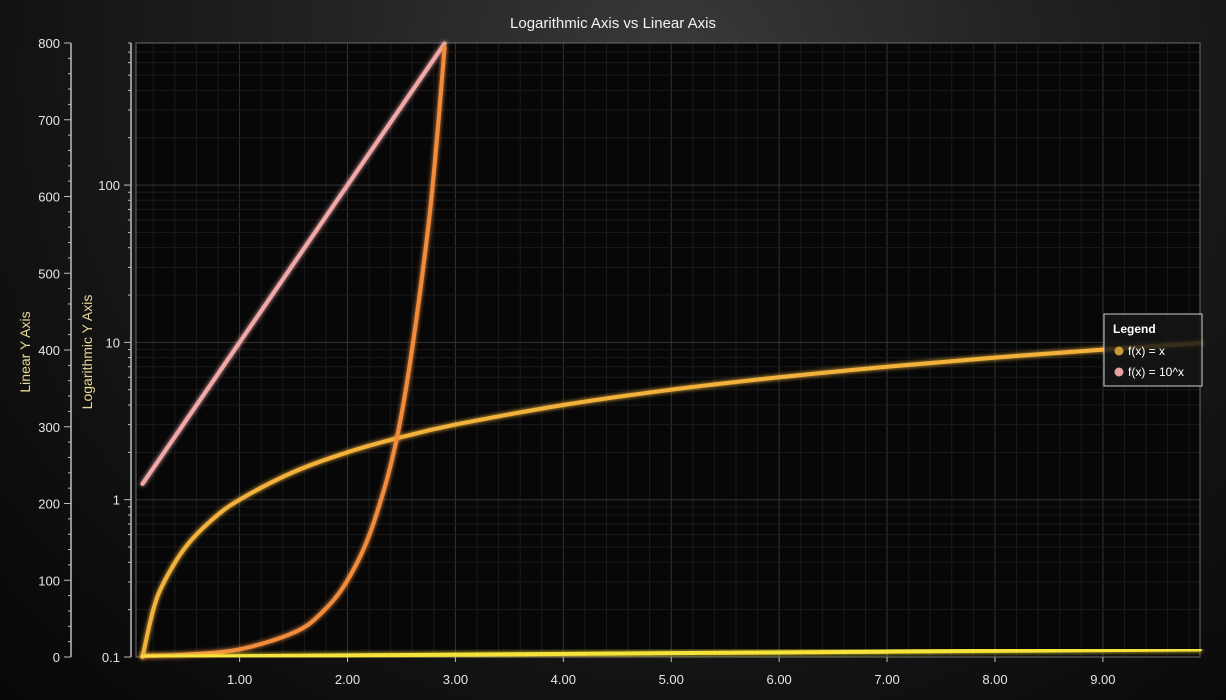 The width and height of the screenshot is (1226, 700). What do you see at coordinates (1119, 372) in the screenshot?
I see `legend-marker-fx-10x` at bounding box center [1119, 372].